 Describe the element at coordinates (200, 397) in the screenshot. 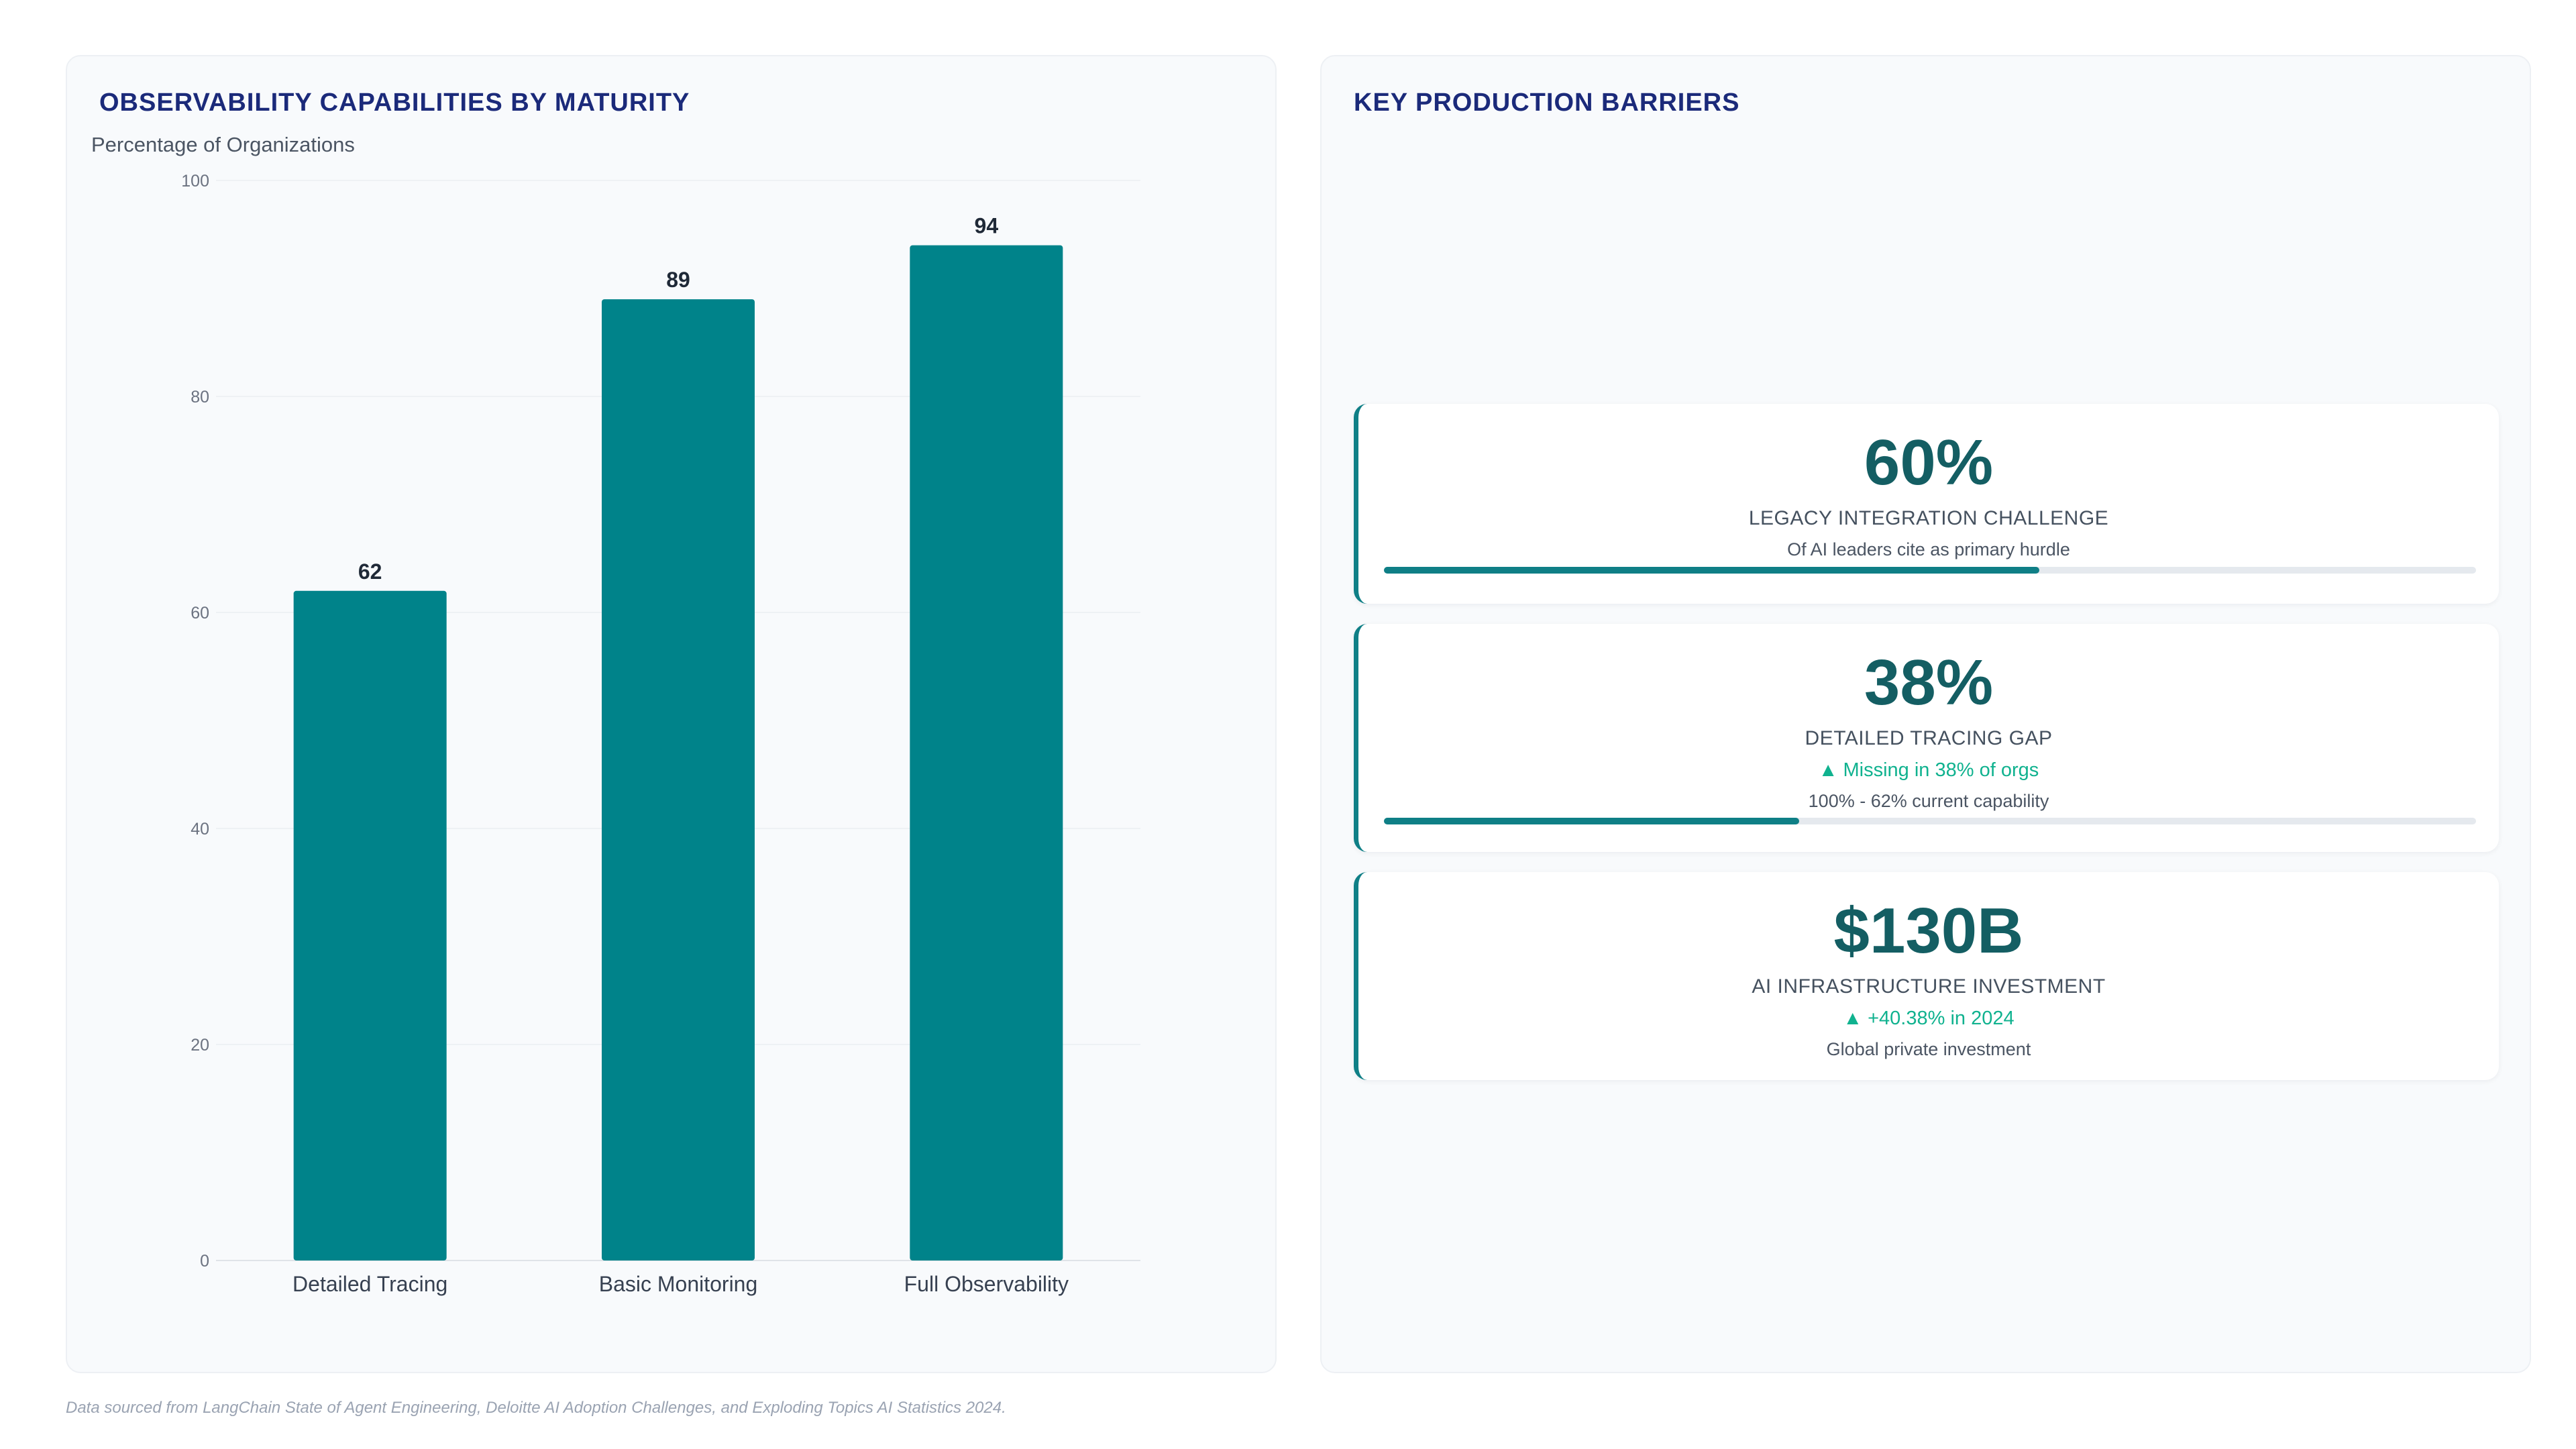

I see `y-tick-label: 80` at that location.